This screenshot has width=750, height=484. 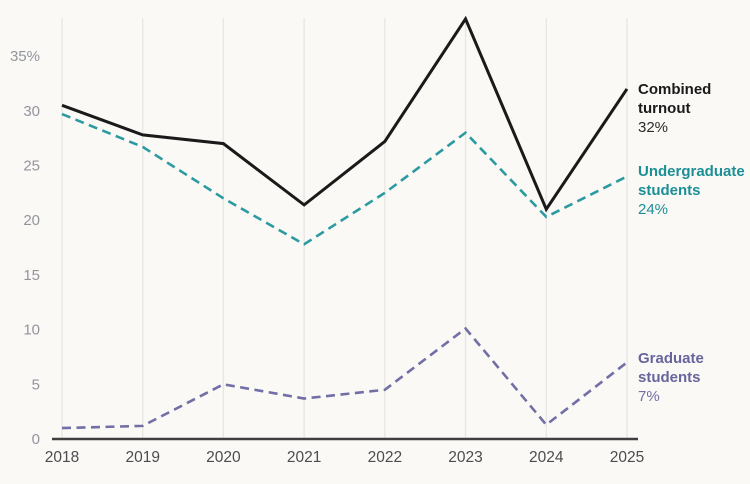 What do you see at coordinates (31, 220) in the screenshot?
I see `y-tick-label-20: 20` at bounding box center [31, 220].